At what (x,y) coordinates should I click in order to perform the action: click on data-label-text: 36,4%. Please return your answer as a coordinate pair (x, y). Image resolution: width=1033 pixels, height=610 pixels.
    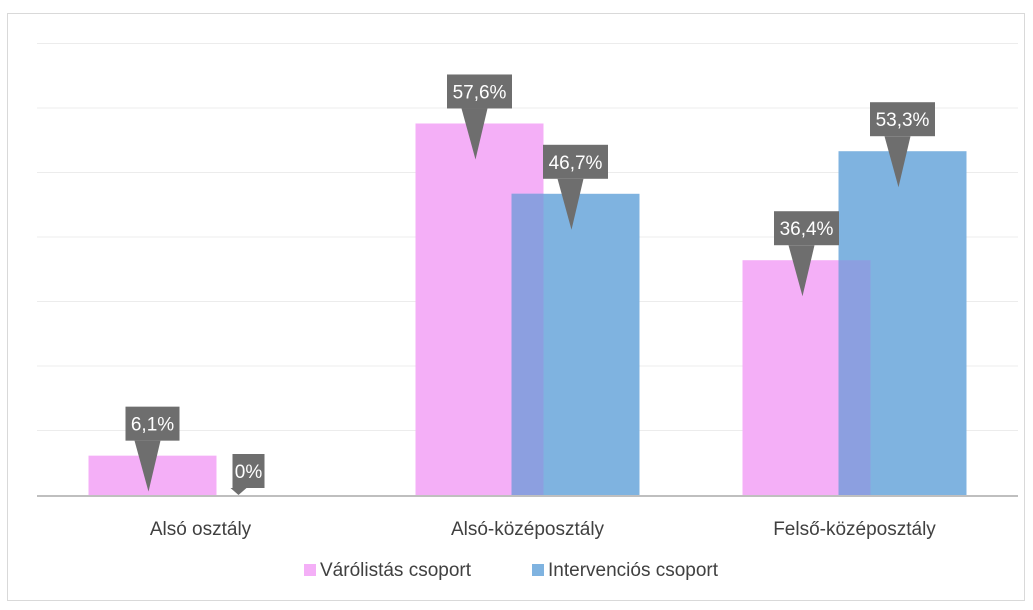
    Looking at the image, I should click on (807, 229).